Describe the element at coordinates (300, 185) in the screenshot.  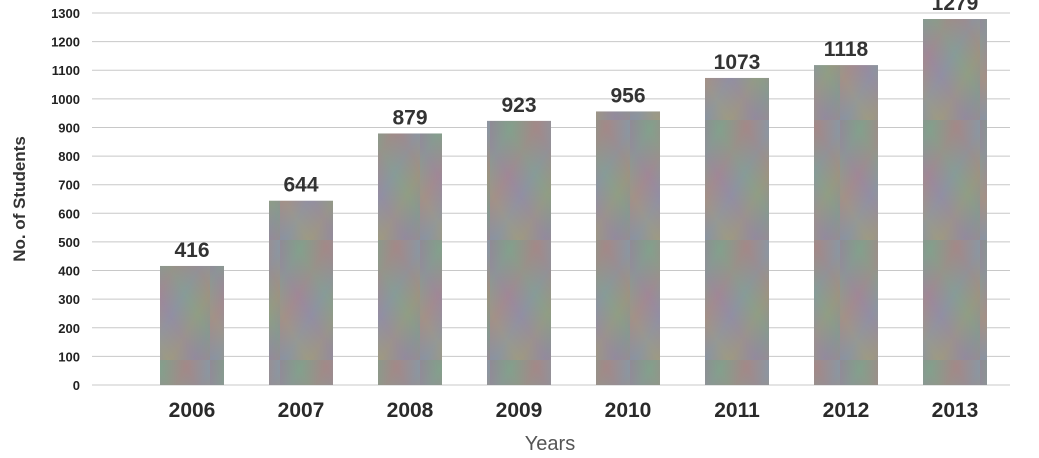
I see `data-label-2007: 644` at that location.